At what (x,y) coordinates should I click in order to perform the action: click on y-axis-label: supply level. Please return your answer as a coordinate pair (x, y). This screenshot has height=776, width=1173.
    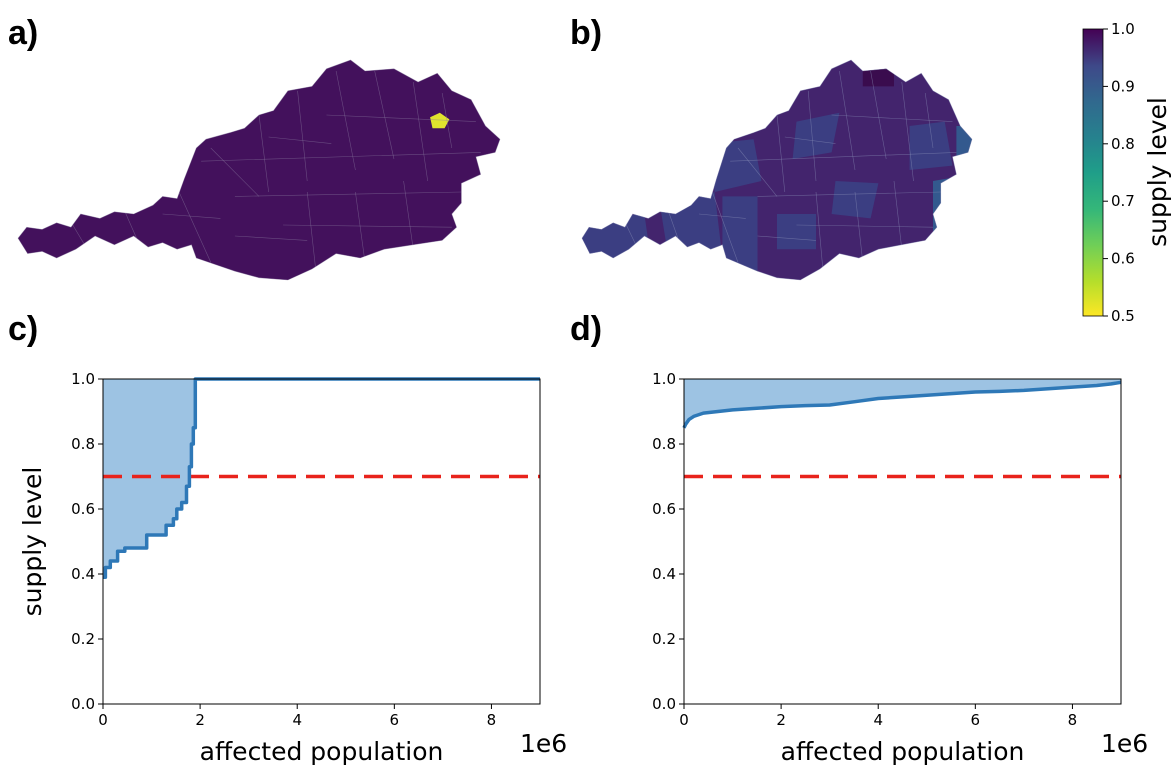
    Looking at the image, I should click on (32, 542).